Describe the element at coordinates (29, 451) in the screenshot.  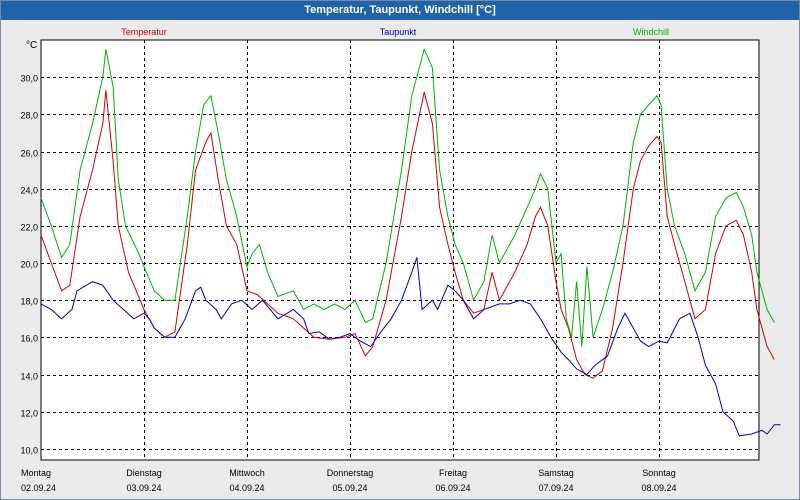
I see `y-tick-label: 10,0` at that location.